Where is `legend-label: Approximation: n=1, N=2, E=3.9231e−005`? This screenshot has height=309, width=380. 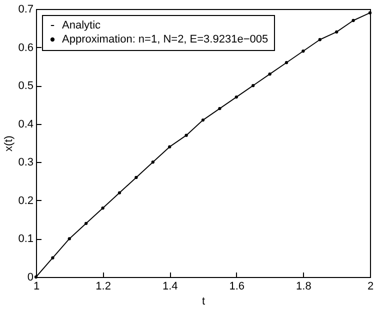 legend-label: Approximation: n=1, N=2, E=3.9231e−005 is located at coordinates (165, 40).